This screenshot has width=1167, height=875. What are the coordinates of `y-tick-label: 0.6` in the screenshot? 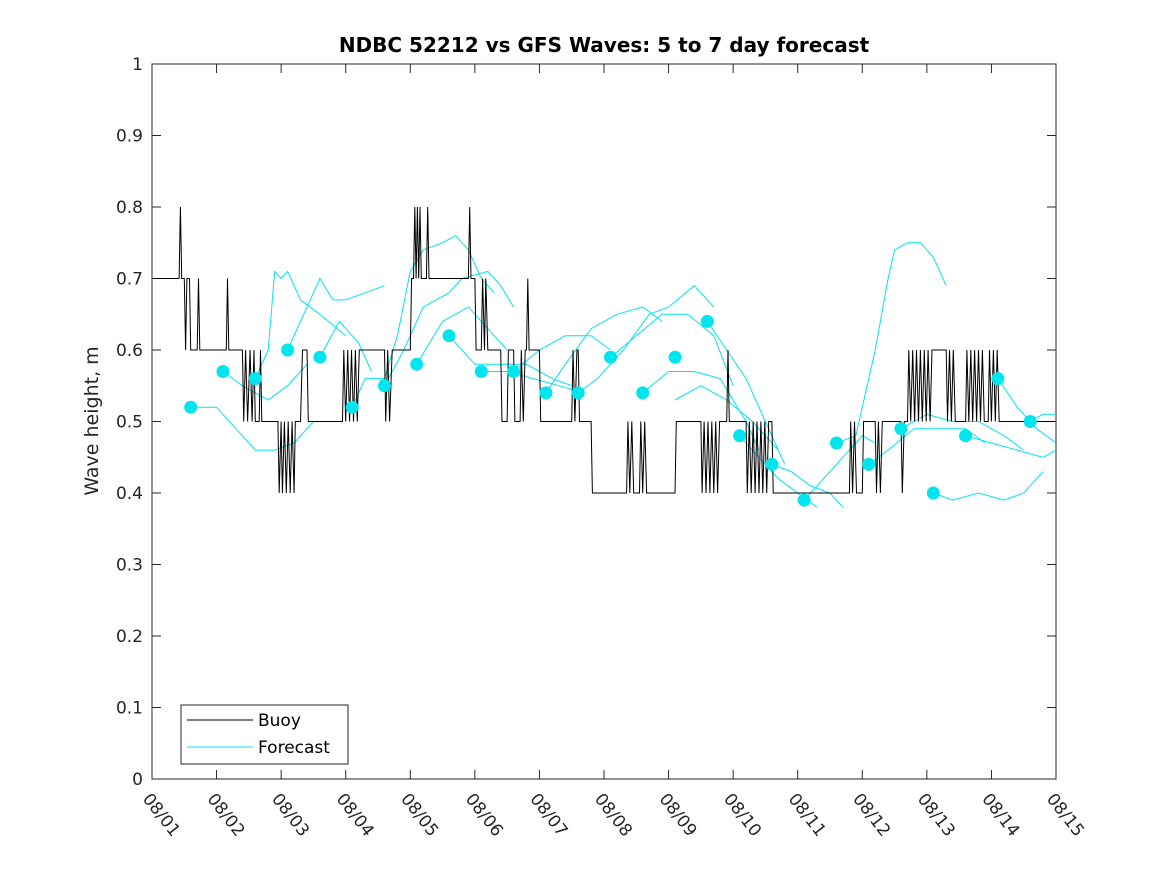 It's located at (129, 351).